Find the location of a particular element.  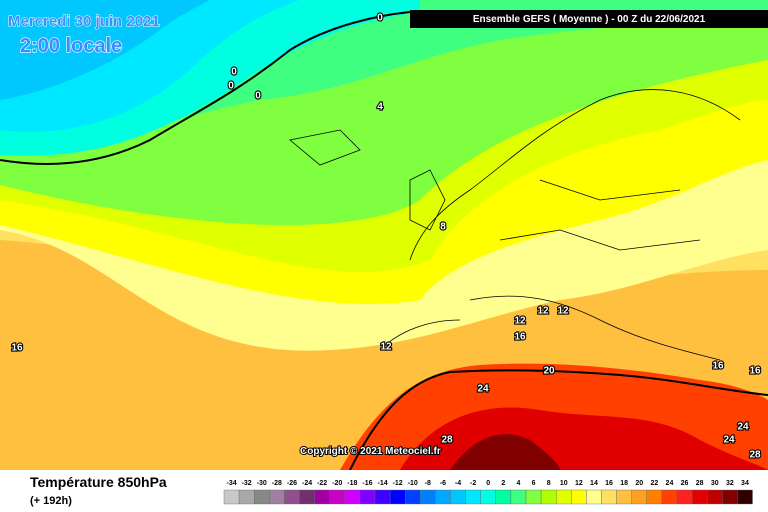

scale-label: 30 is located at coordinates (715, 483).